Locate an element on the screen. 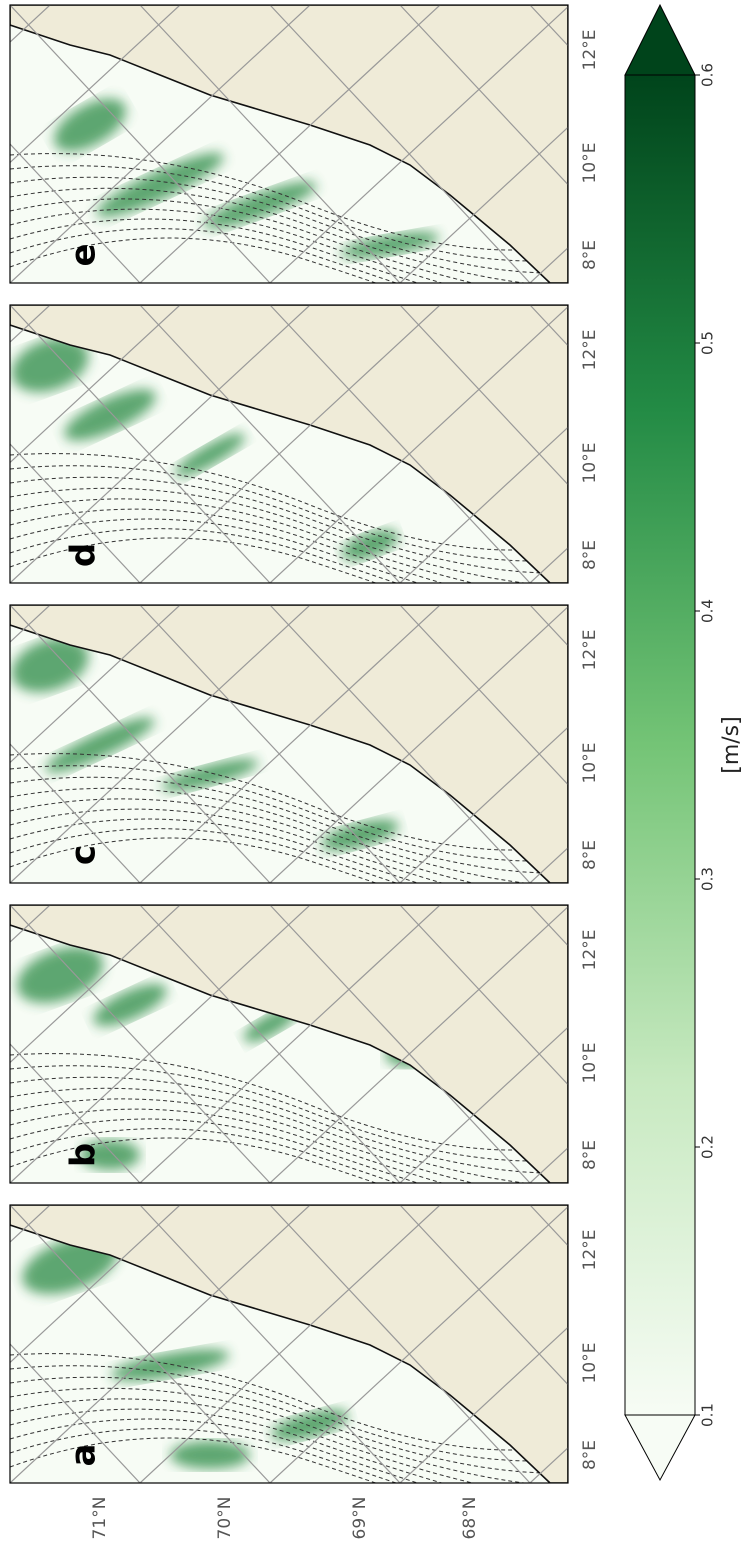  colorbar-tick-label: 0.3 is located at coordinates (708, 879).